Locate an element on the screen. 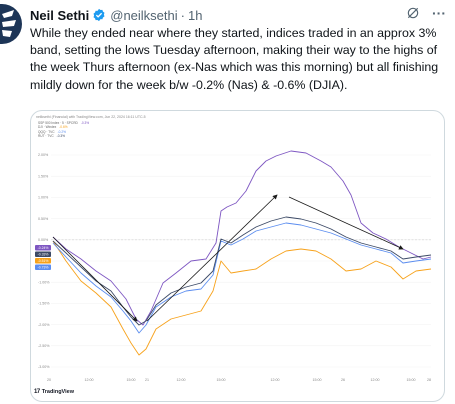 The width and height of the screenshot is (455, 404). legend-item: QQQ · TVC -0.2% is located at coordinates (63, 132).